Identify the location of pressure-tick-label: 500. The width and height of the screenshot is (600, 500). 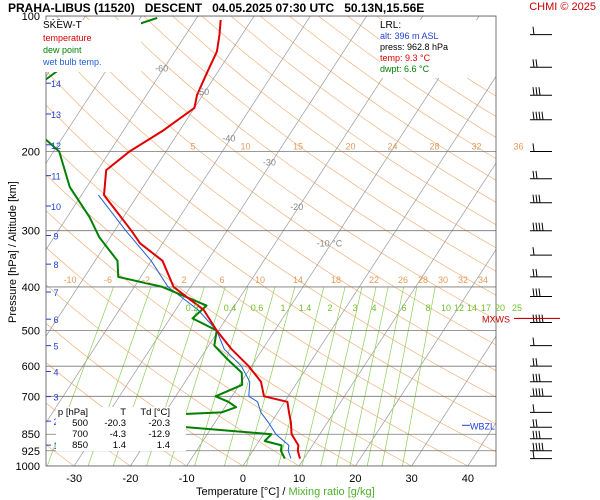
(31, 332).